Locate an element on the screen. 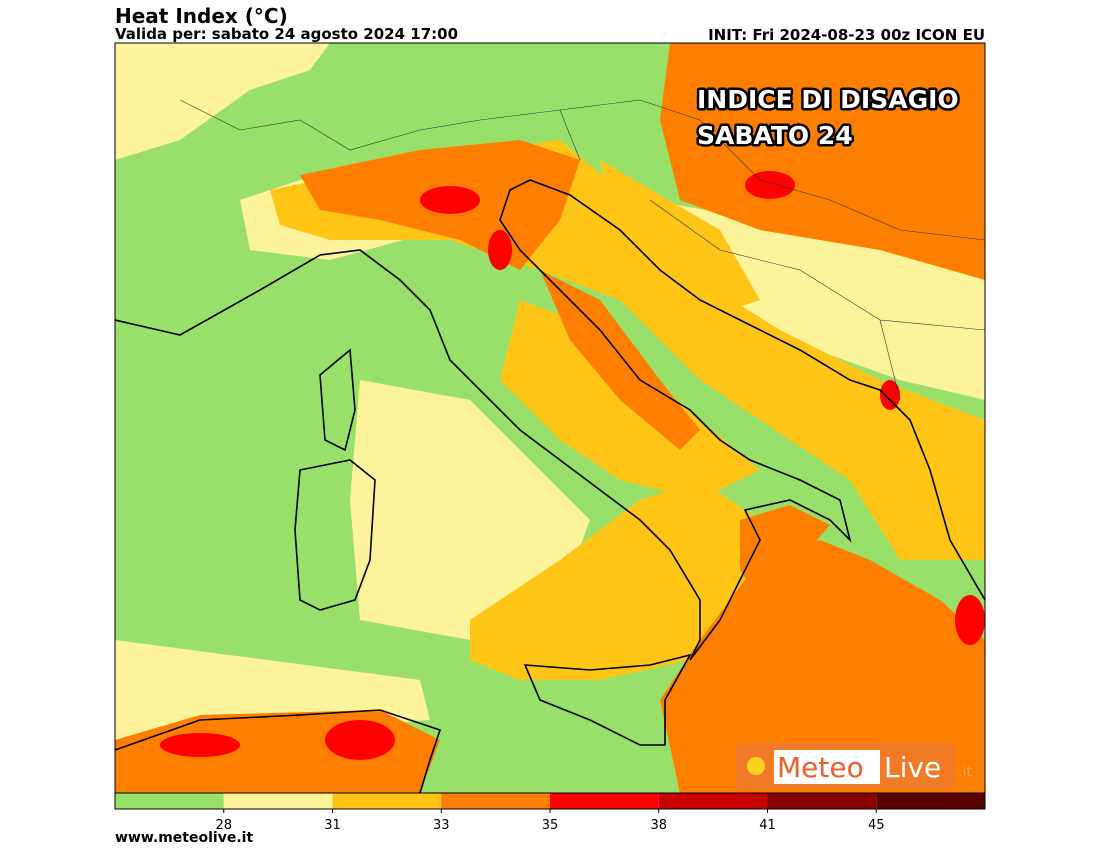 This screenshot has height=850, width=1100. init-time: INIT: Fri 2024-08-23 00z ICON EU is located at coordinates (846, 35).